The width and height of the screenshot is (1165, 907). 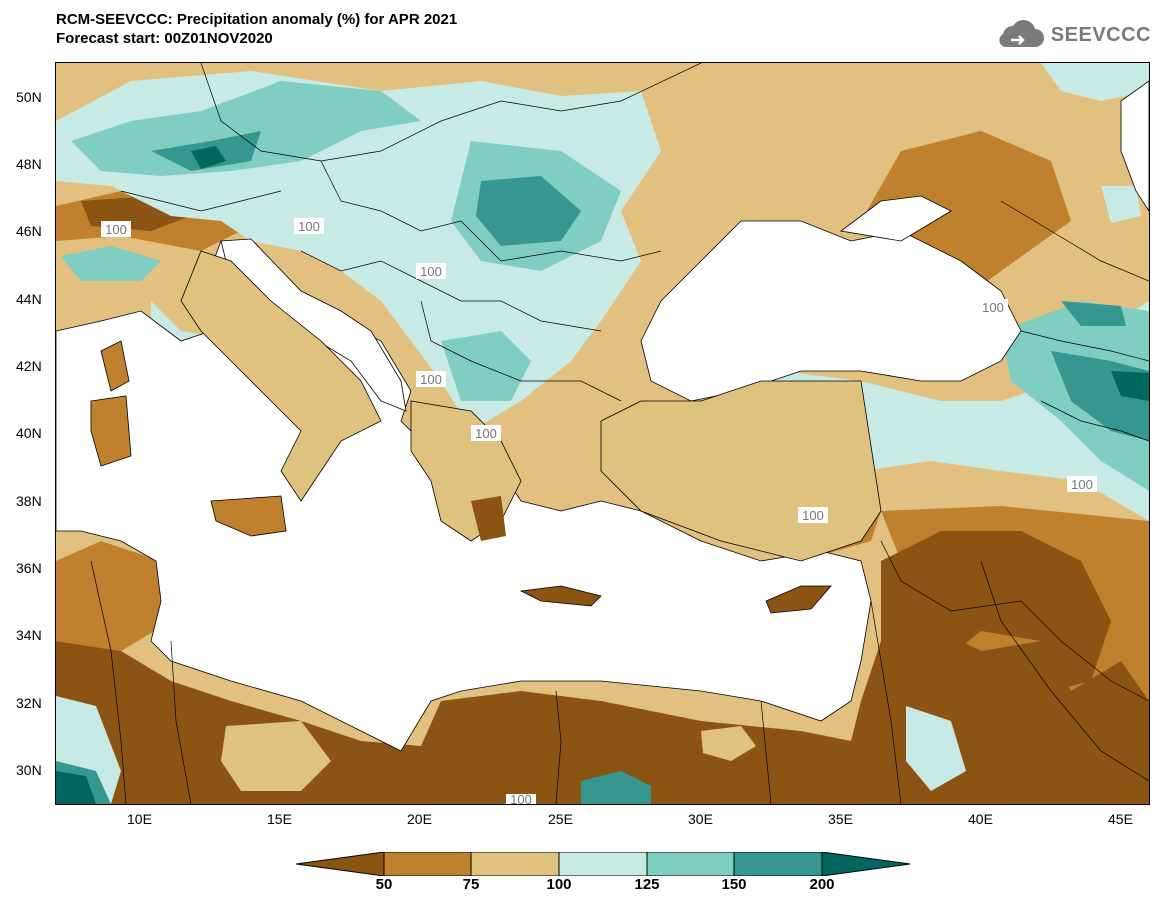 What do you see at coordinates (700, 819) in the screenshot?
I see `lon-label: 30E` at bounding box center [700, 819].